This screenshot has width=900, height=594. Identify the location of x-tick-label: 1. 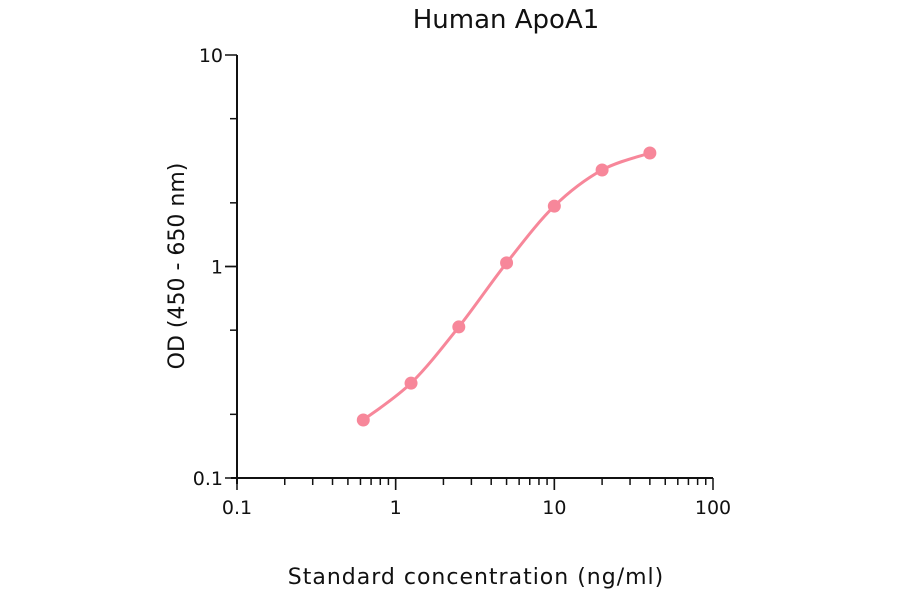
(396, 508).